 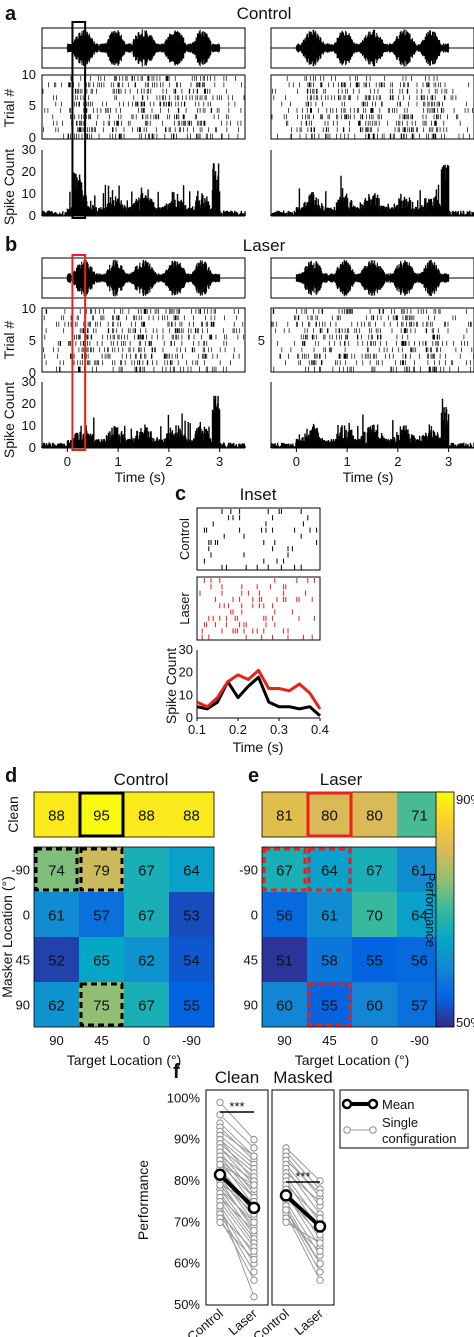 I want to click on masker-tick-control-0: 0, so click(x=26, y=915).